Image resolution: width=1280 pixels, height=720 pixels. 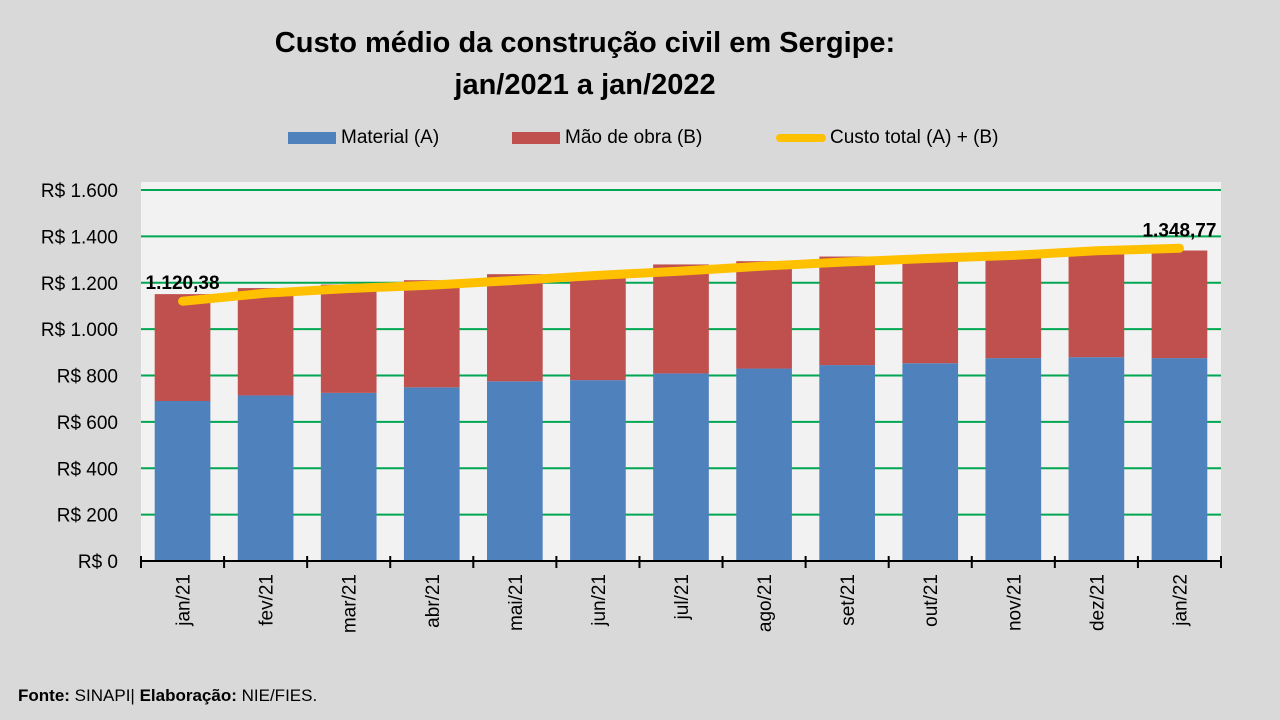 What do you see at coordinates (87, 469) in the screenshot?
I see `y-tick-label: R$ 400` at bounding box center [87, 469].